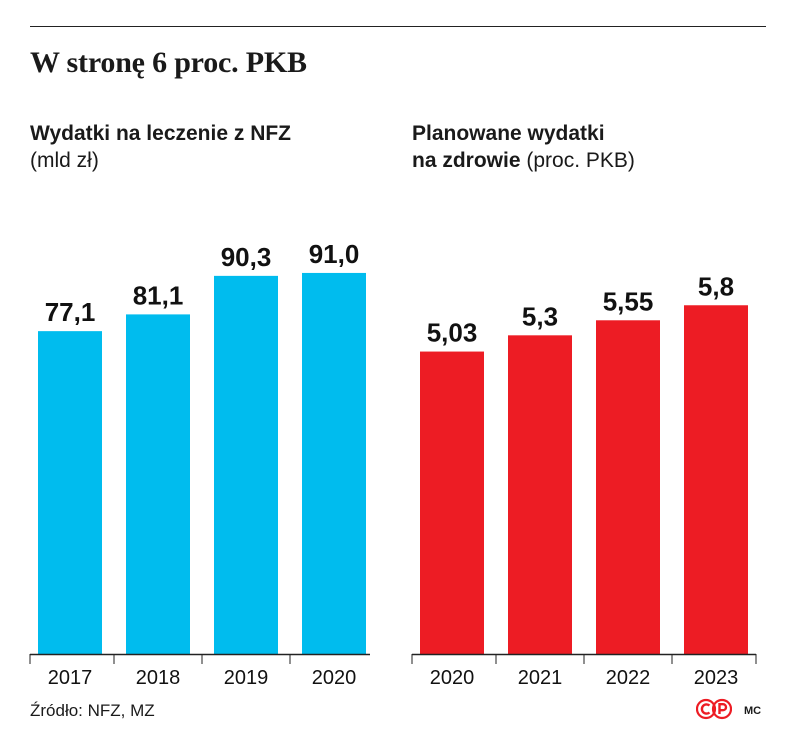 Image resolution: width=788 pixels, height=737 pixels. I want to click on nfz-category-label: 2019, so click(246, 678).